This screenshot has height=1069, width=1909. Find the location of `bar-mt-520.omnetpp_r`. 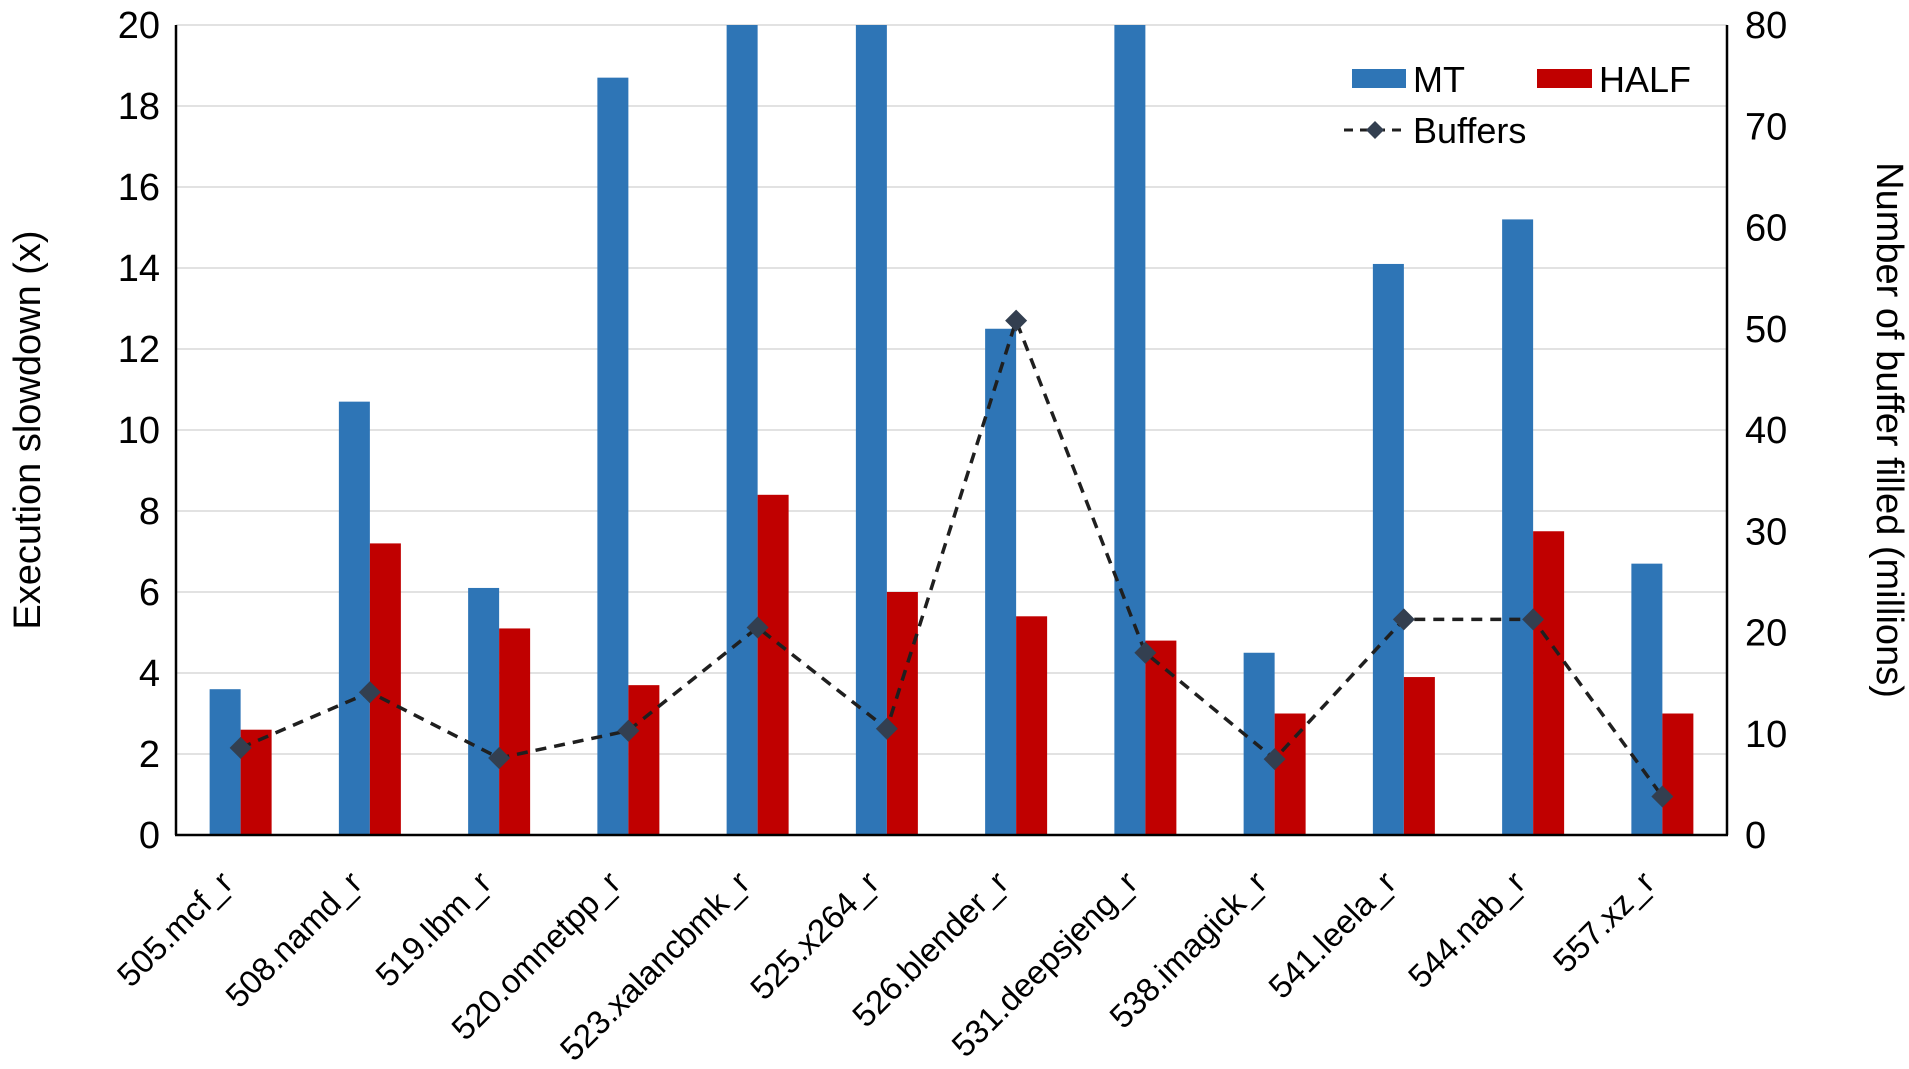

bar-mt-520.omnetpp_r is located at coordinates (613, 456).